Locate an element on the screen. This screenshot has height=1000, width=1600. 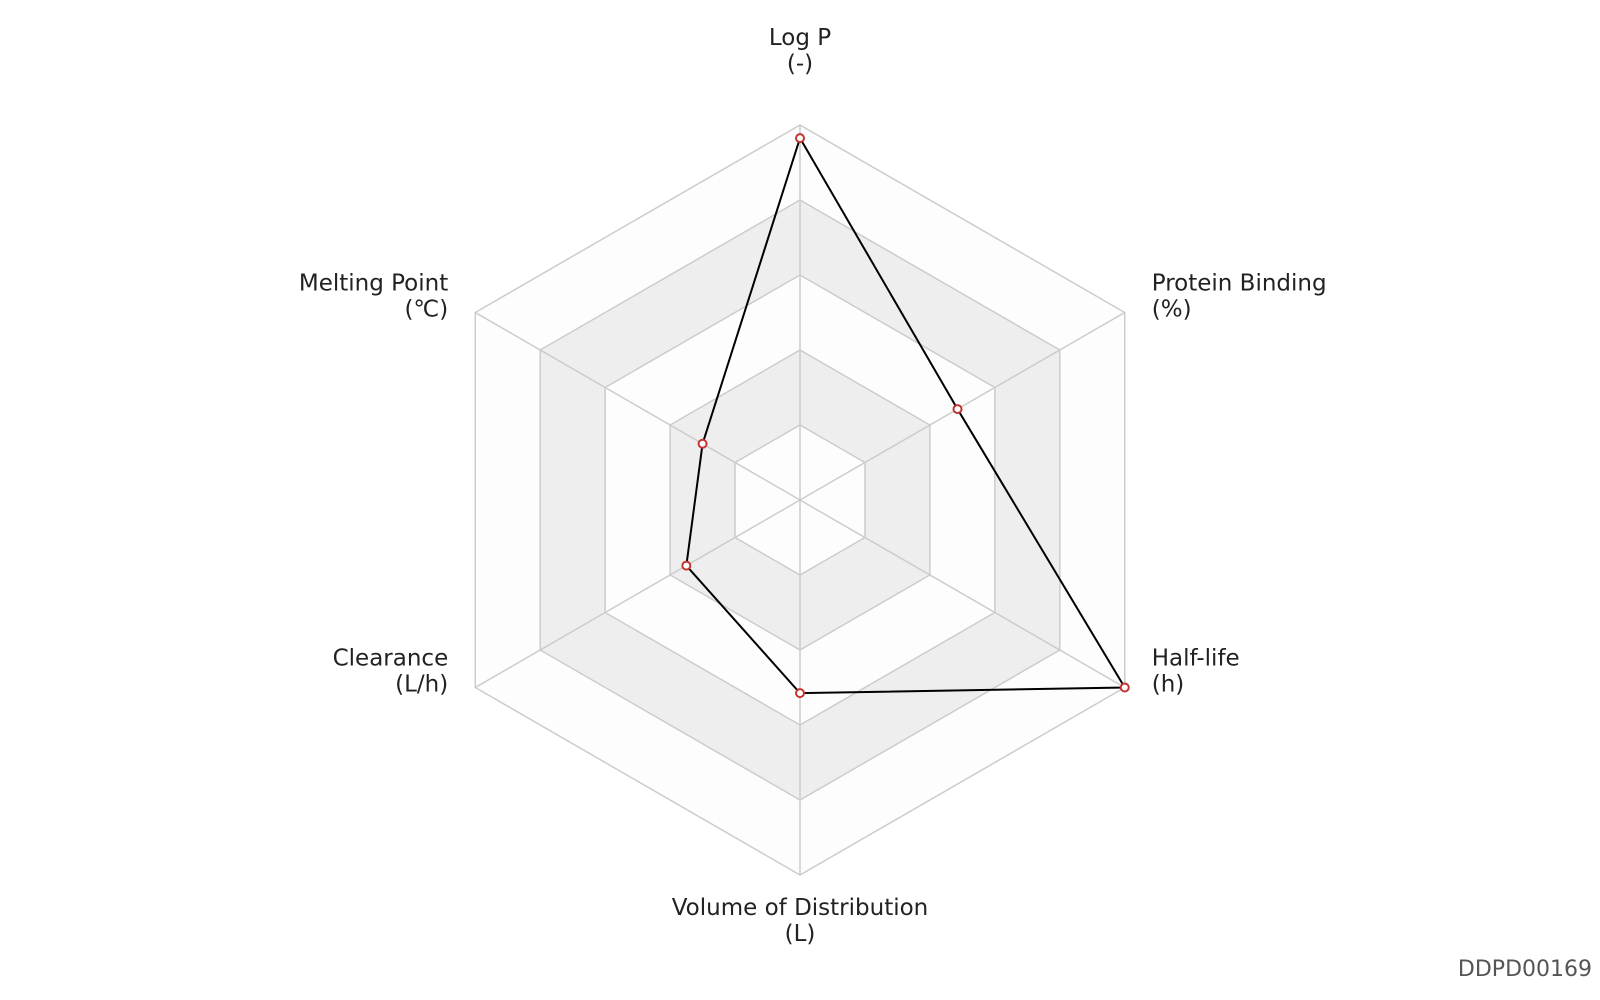
axis-name: Half-life is located at coordinates (1196, 659).